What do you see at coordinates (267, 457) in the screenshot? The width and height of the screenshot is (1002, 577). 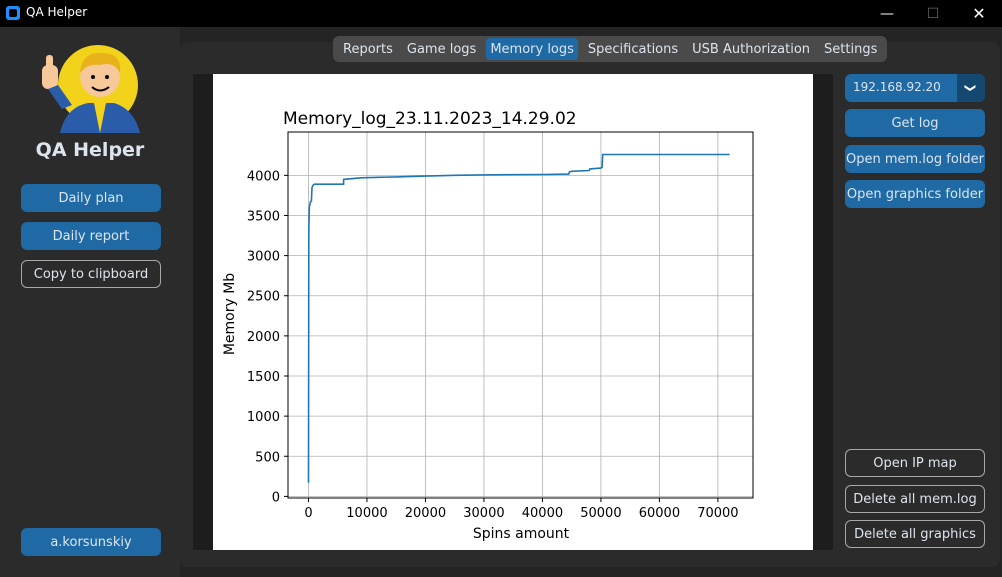 I see `y-tick-label: 500` at bounding box center [267, 457].